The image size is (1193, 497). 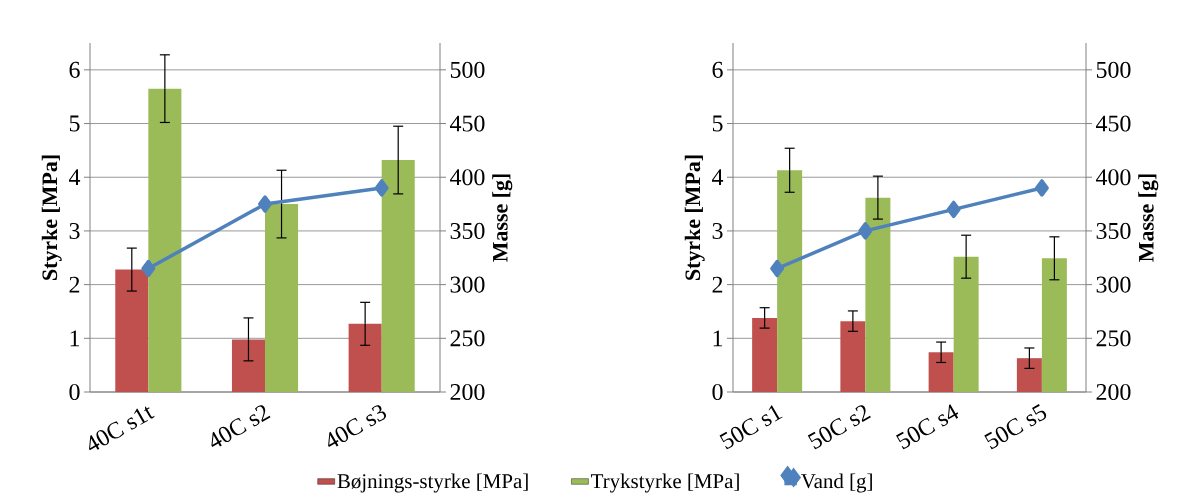 What do you see at coordinates (927, 427) in the screenshot?
I see `x-tick-label: 50C s4` at bounding box center [927, 427].